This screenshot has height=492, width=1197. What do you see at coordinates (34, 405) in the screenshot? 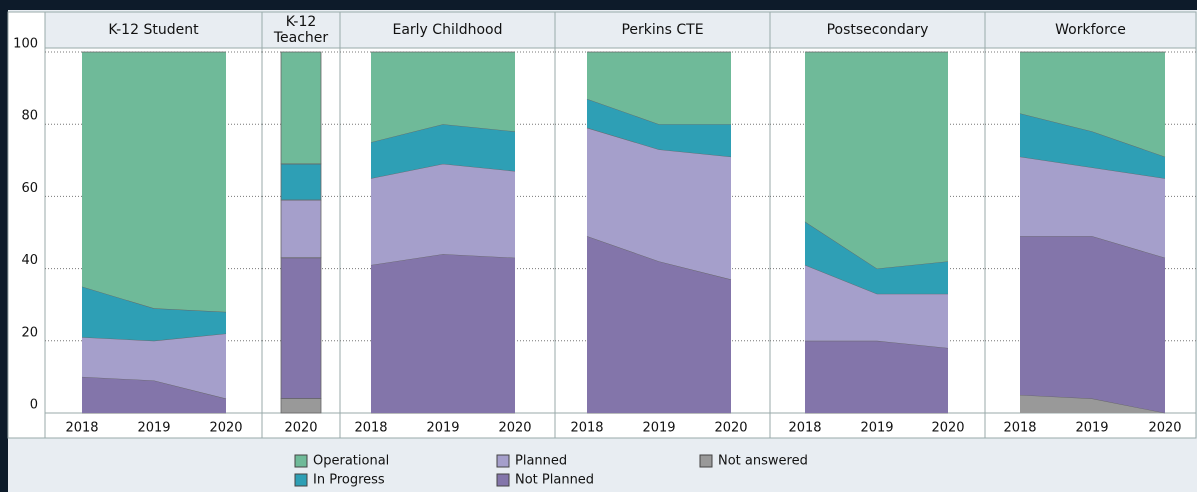
I see `y-tick-label: 0` at bounding box center [34, 405].